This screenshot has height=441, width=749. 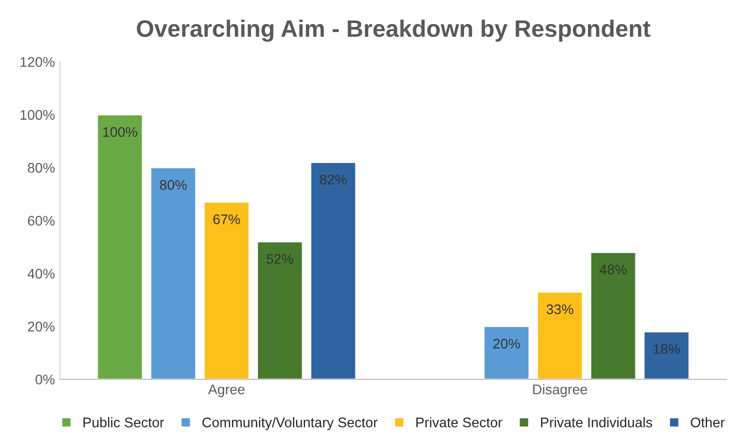 What do you see at coordinates (393, 31) in the screenshot?
I see `chart-title: Overarching Aim - Breakdown by Respondent` at bounding box center [393, 31].